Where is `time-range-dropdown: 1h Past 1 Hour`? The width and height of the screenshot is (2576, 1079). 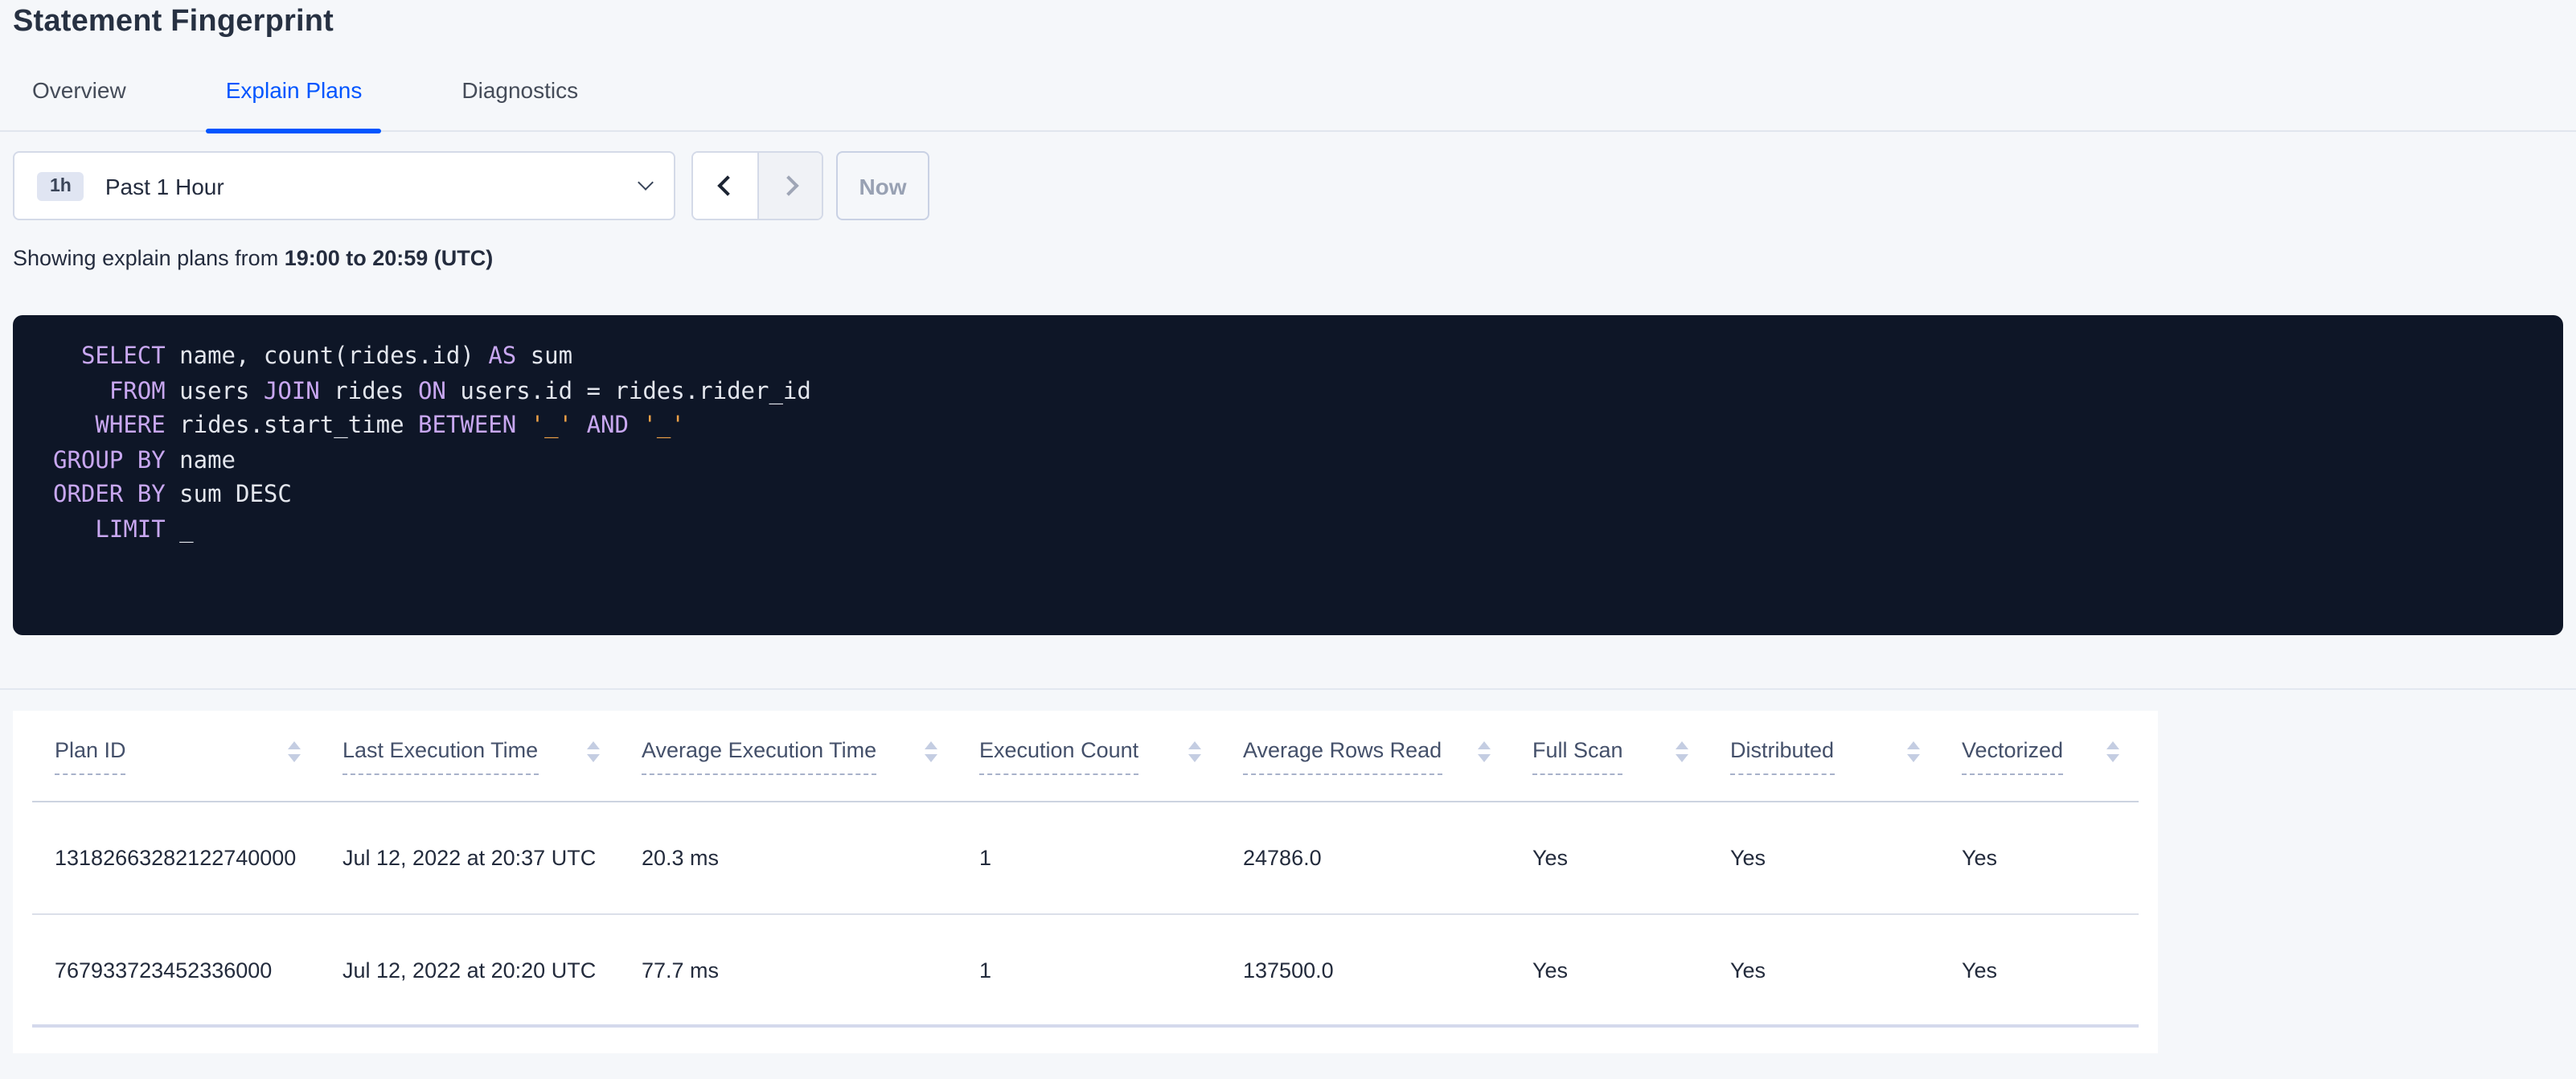 time-range-dropdown: 1h Past 1 Hour is located at coordinates (344, 185).